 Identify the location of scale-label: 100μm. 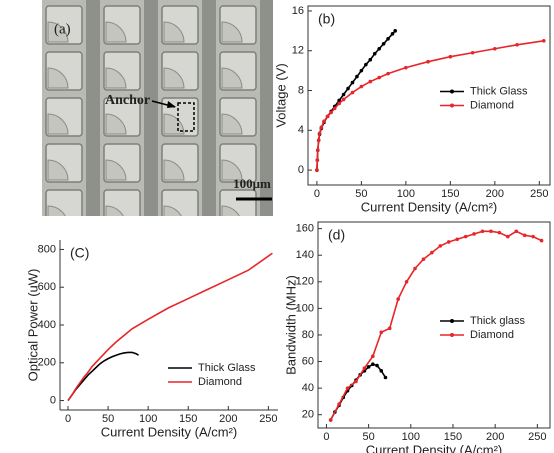
(252, 183).